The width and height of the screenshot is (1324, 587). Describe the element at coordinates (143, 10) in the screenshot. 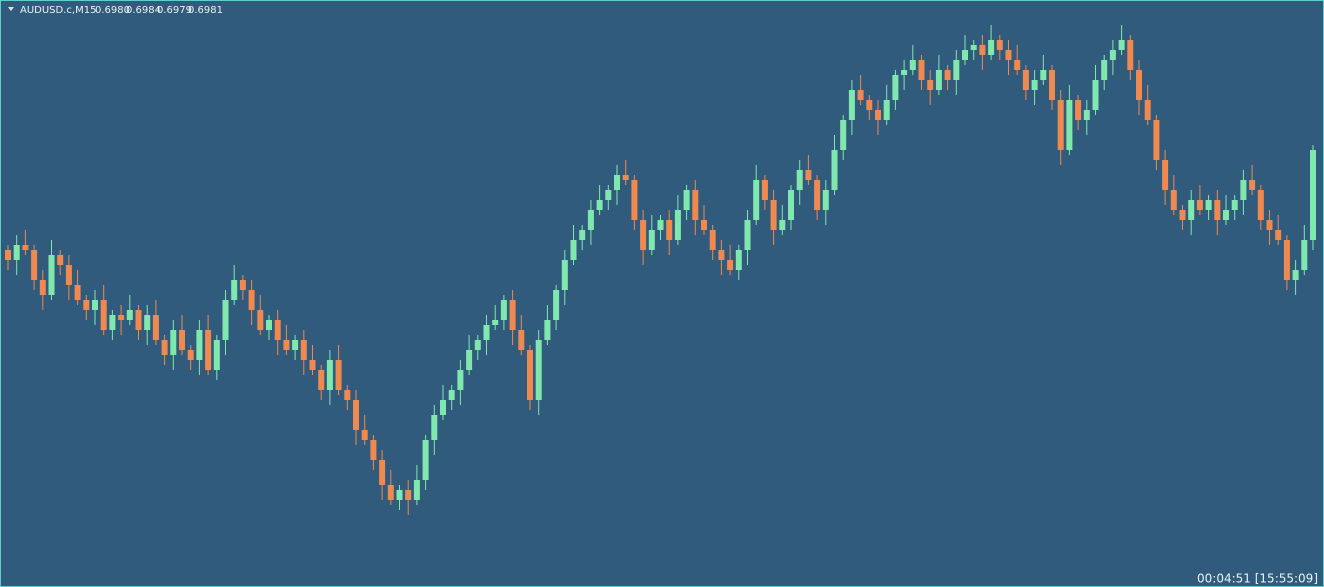

I see `ohlc-value: 0.6984` at that location.